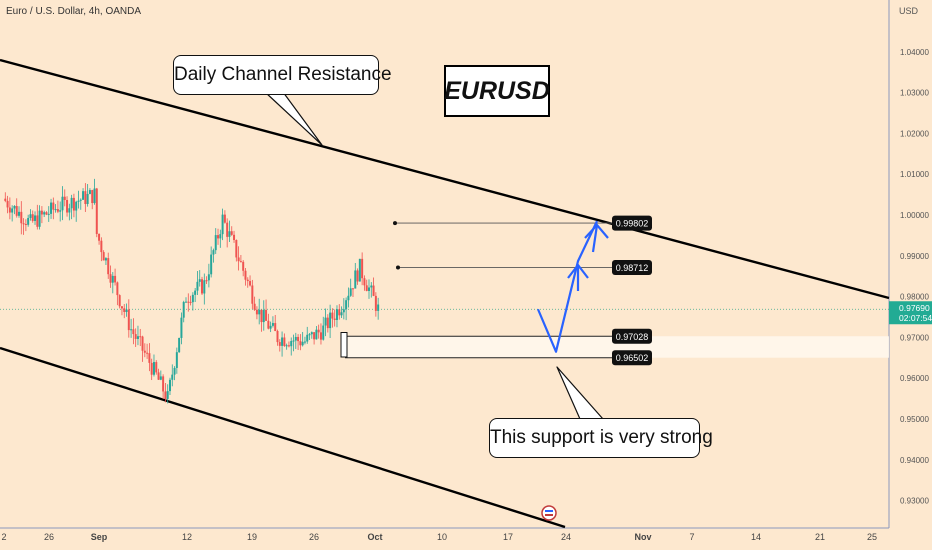  I want to click on y-tick-label: 0.99000, so click(914, 256).